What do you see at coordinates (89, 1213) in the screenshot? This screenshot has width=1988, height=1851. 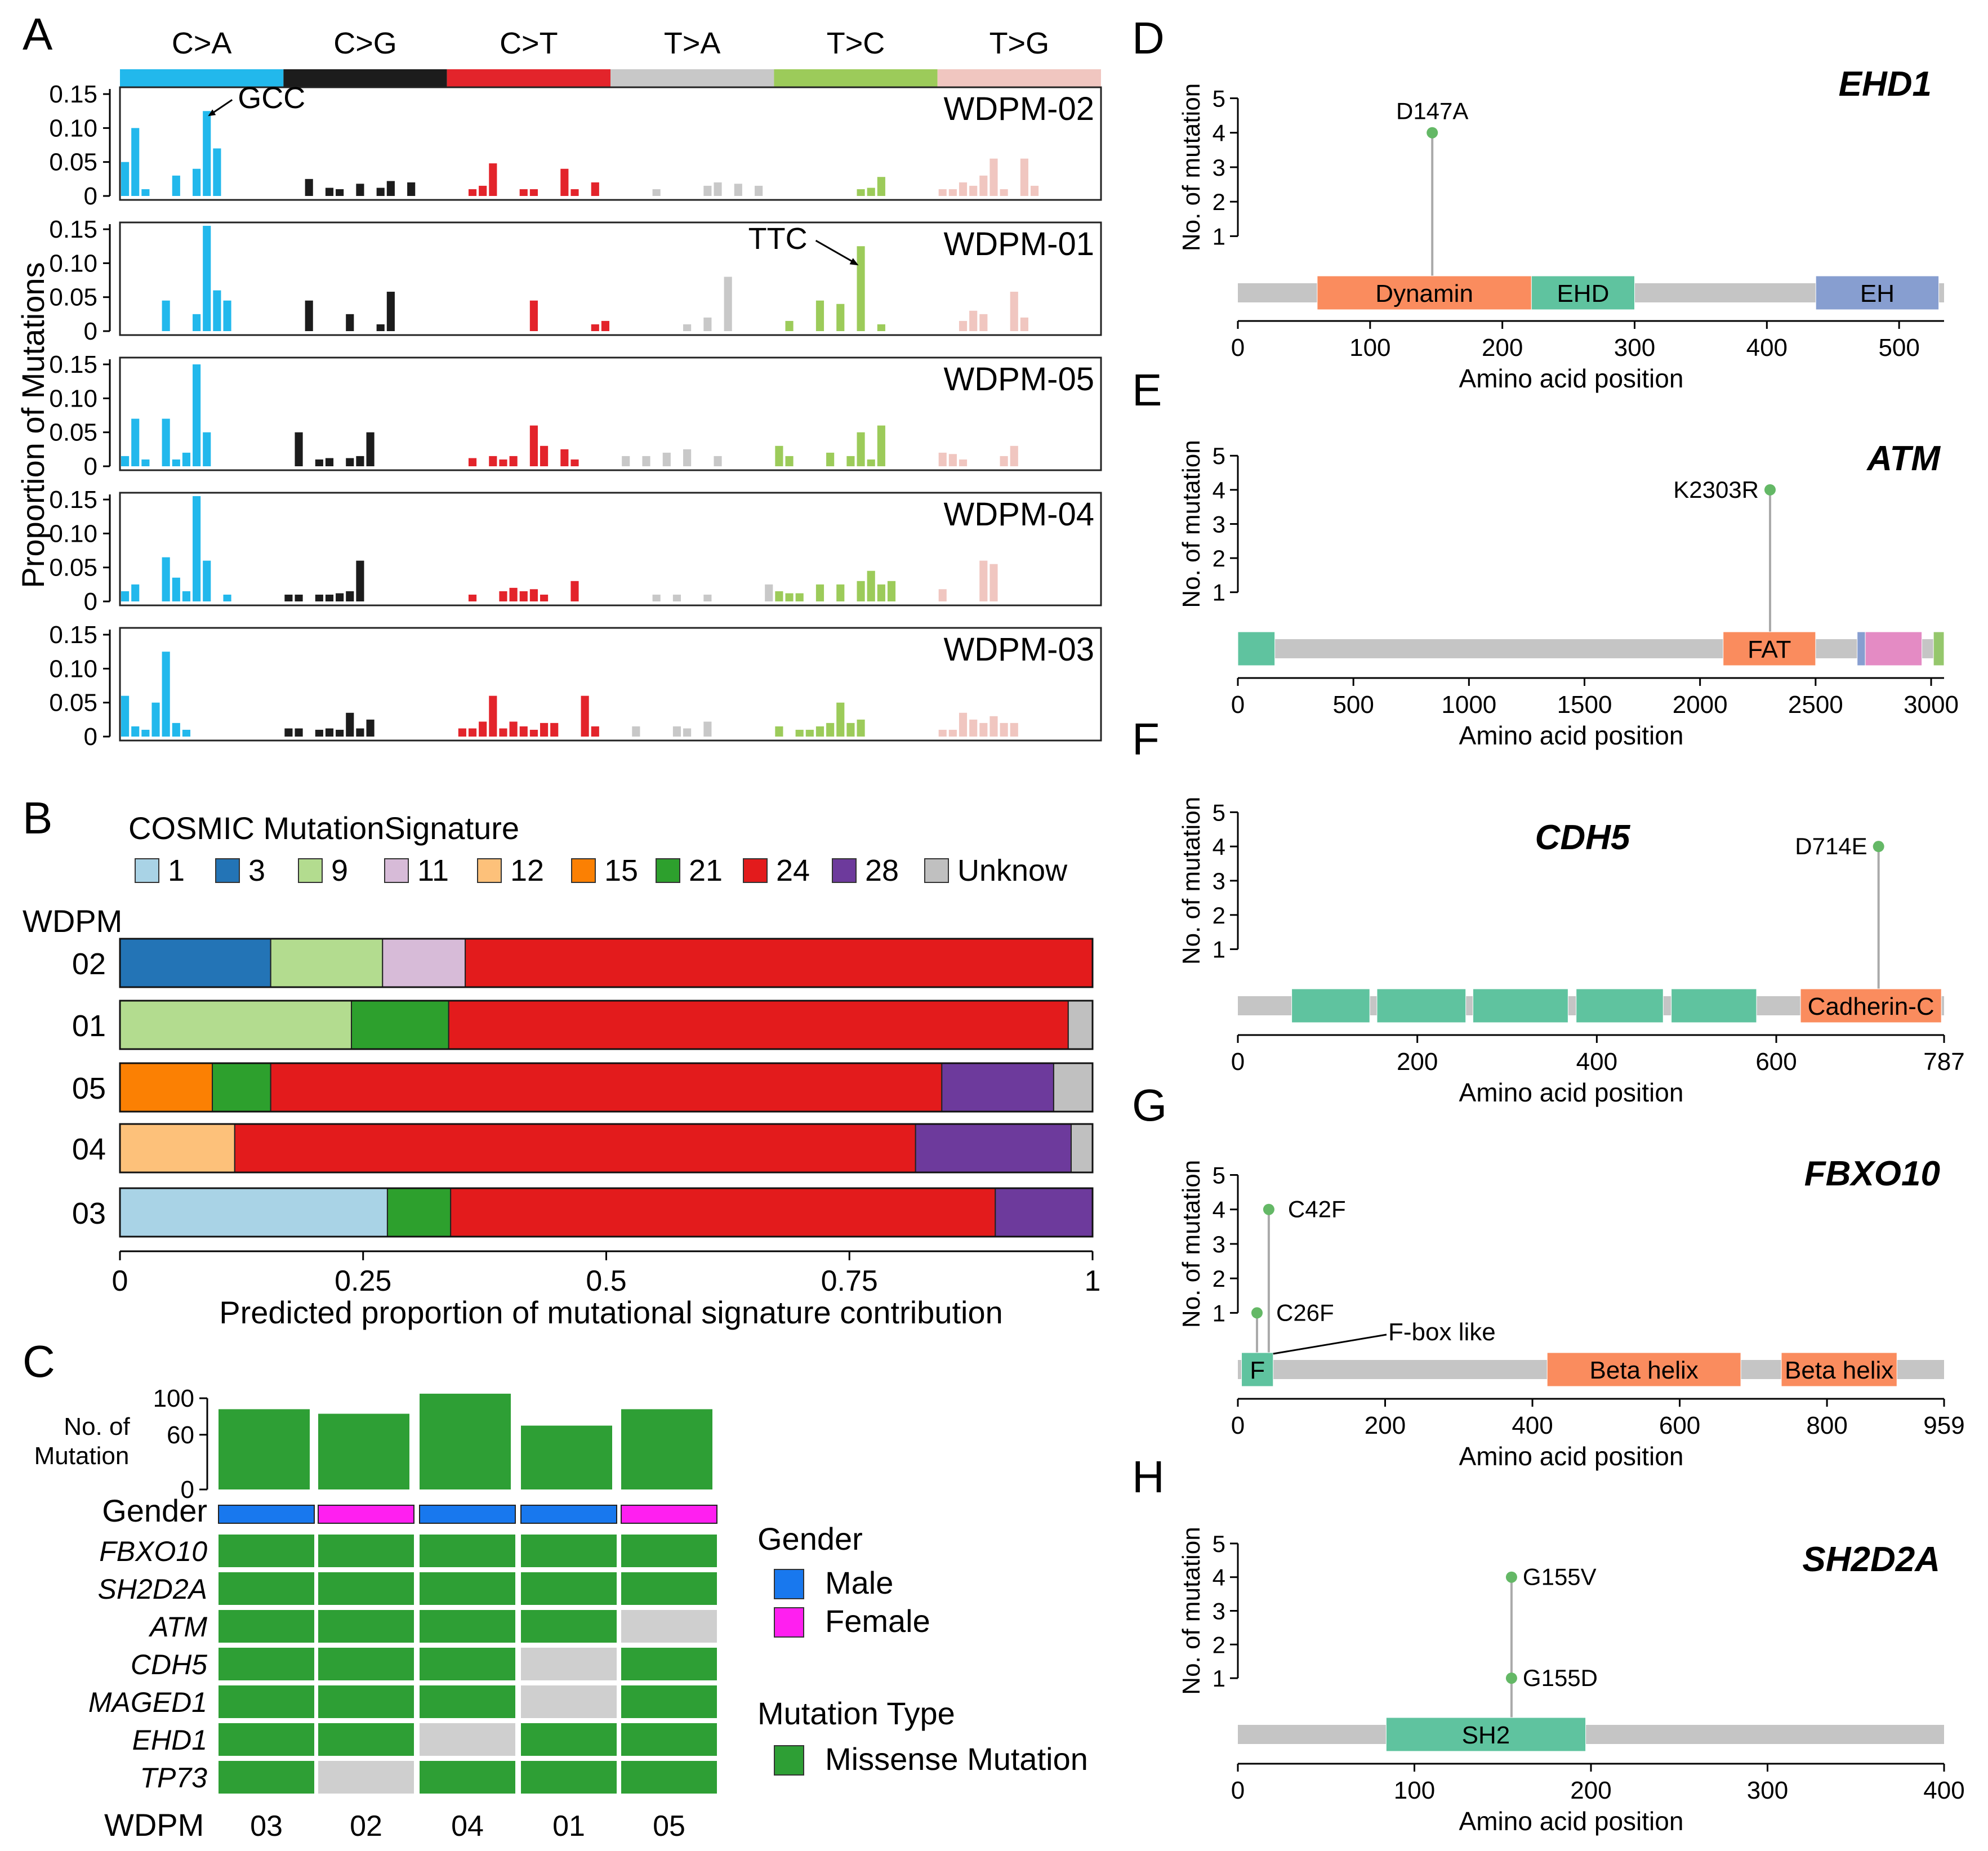 I see `row-label: 03` at bounding box center [89, 1213].